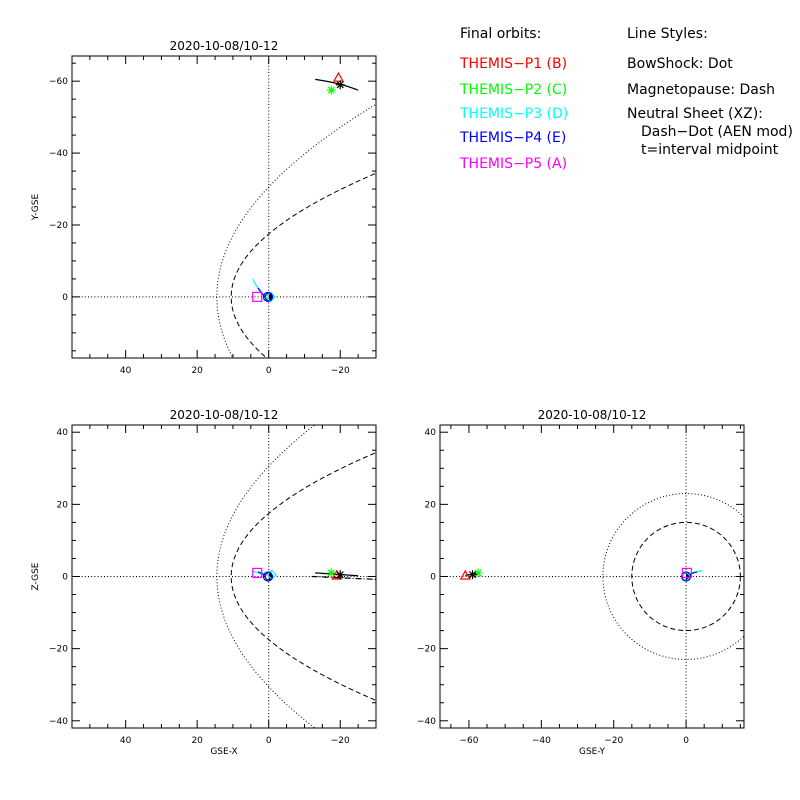 Image resolution: width=800 pixels, height=800 pixels. I want to click on earth-symbol-night-side, so click(270, 297).